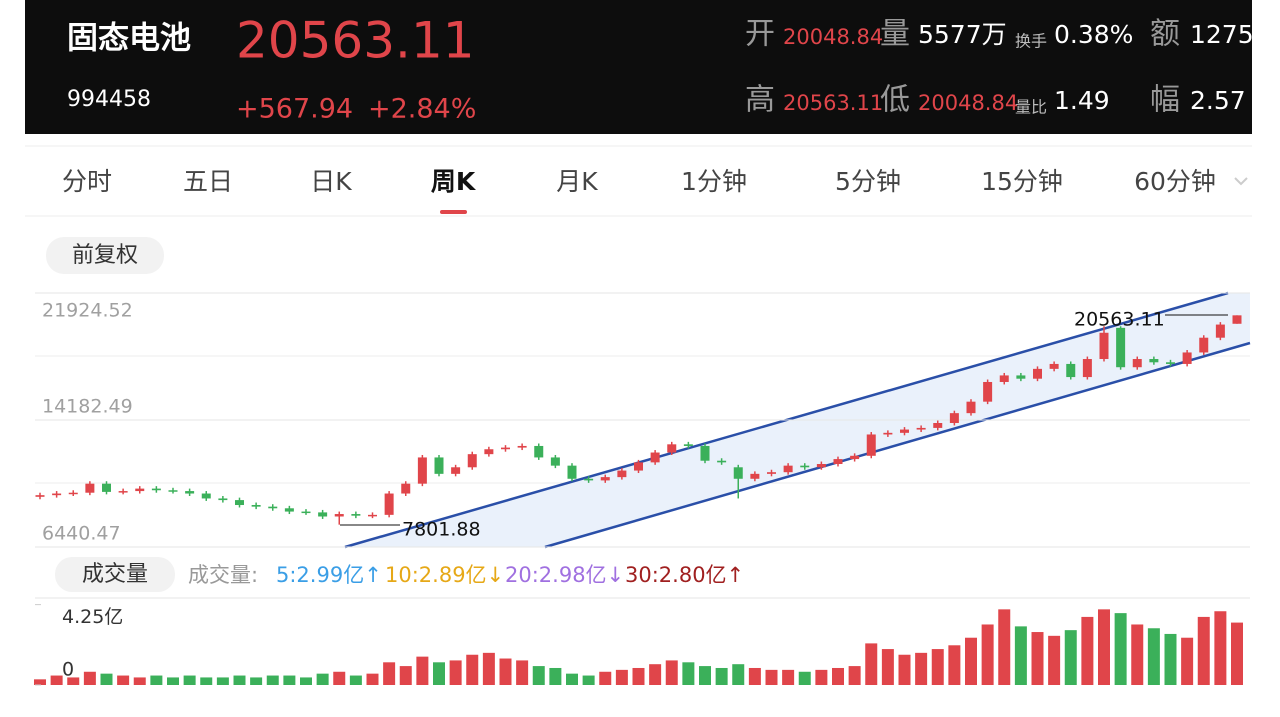 This screenshot has height=717, width=1280. Describe the element at coordinates (868, 181) in the screenshot. I see `tab: 5分钟` at that location.